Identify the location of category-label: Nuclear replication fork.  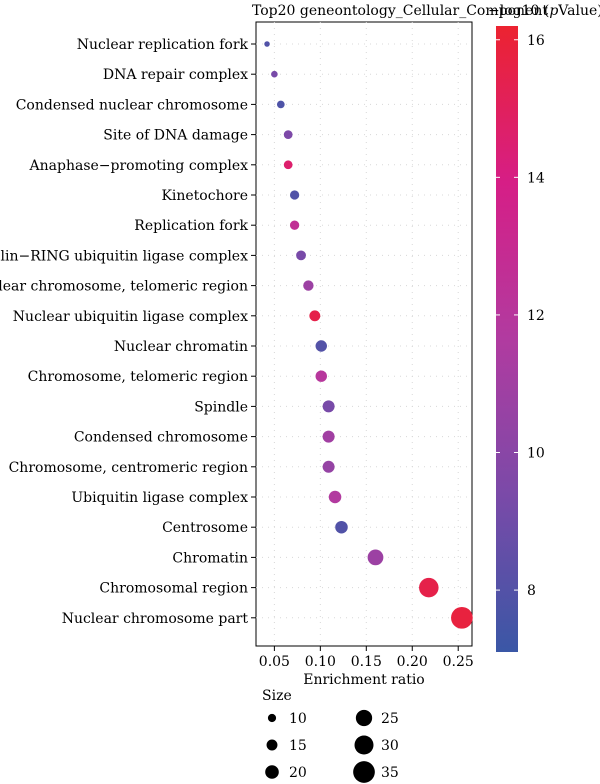
(163, 45).